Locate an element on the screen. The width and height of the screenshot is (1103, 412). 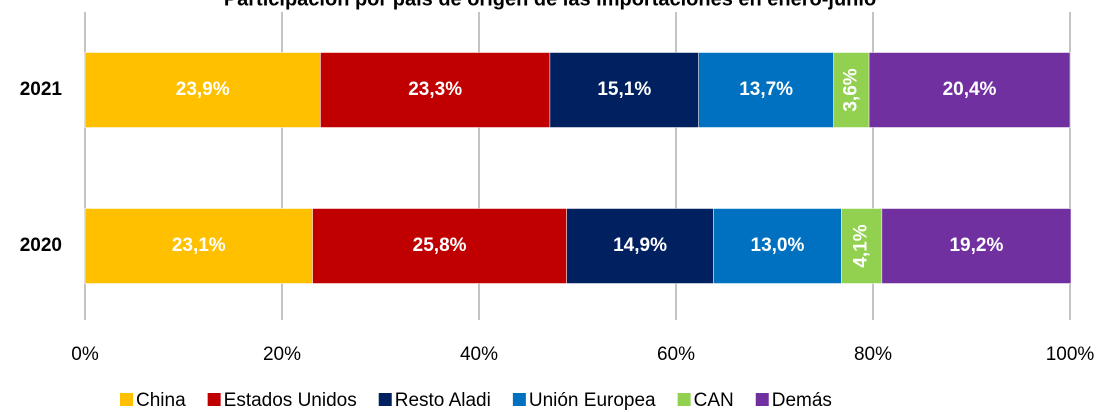
value-label: 13,7% is located at coordinates (766, 89).